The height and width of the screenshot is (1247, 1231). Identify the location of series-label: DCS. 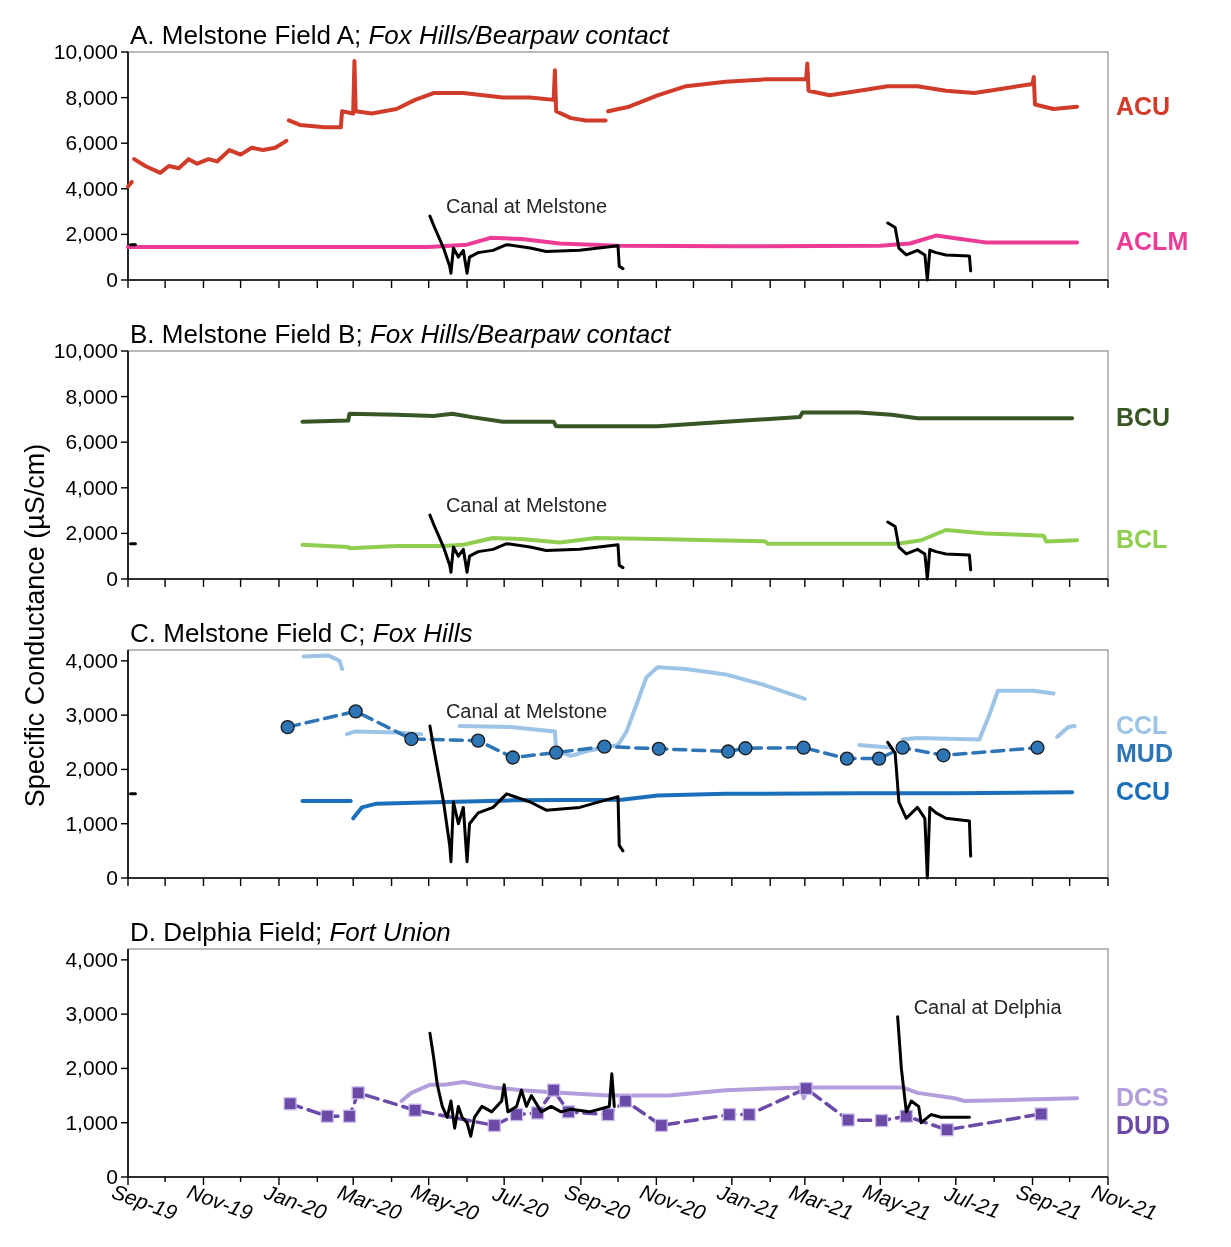
(1142, 1097).